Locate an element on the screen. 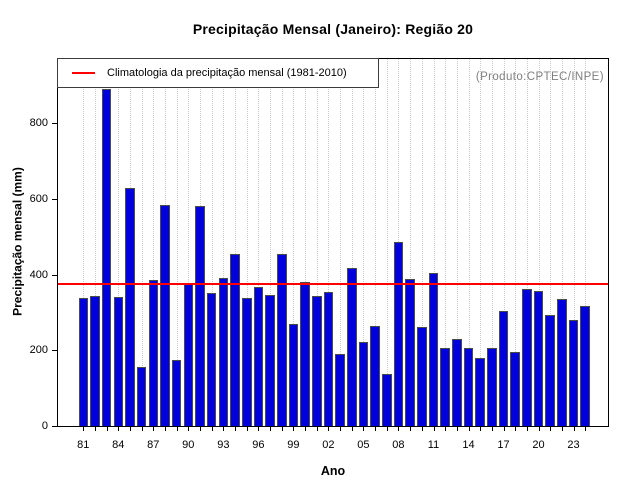  y-tick-label: 800 is located at coordinates (38, 123).